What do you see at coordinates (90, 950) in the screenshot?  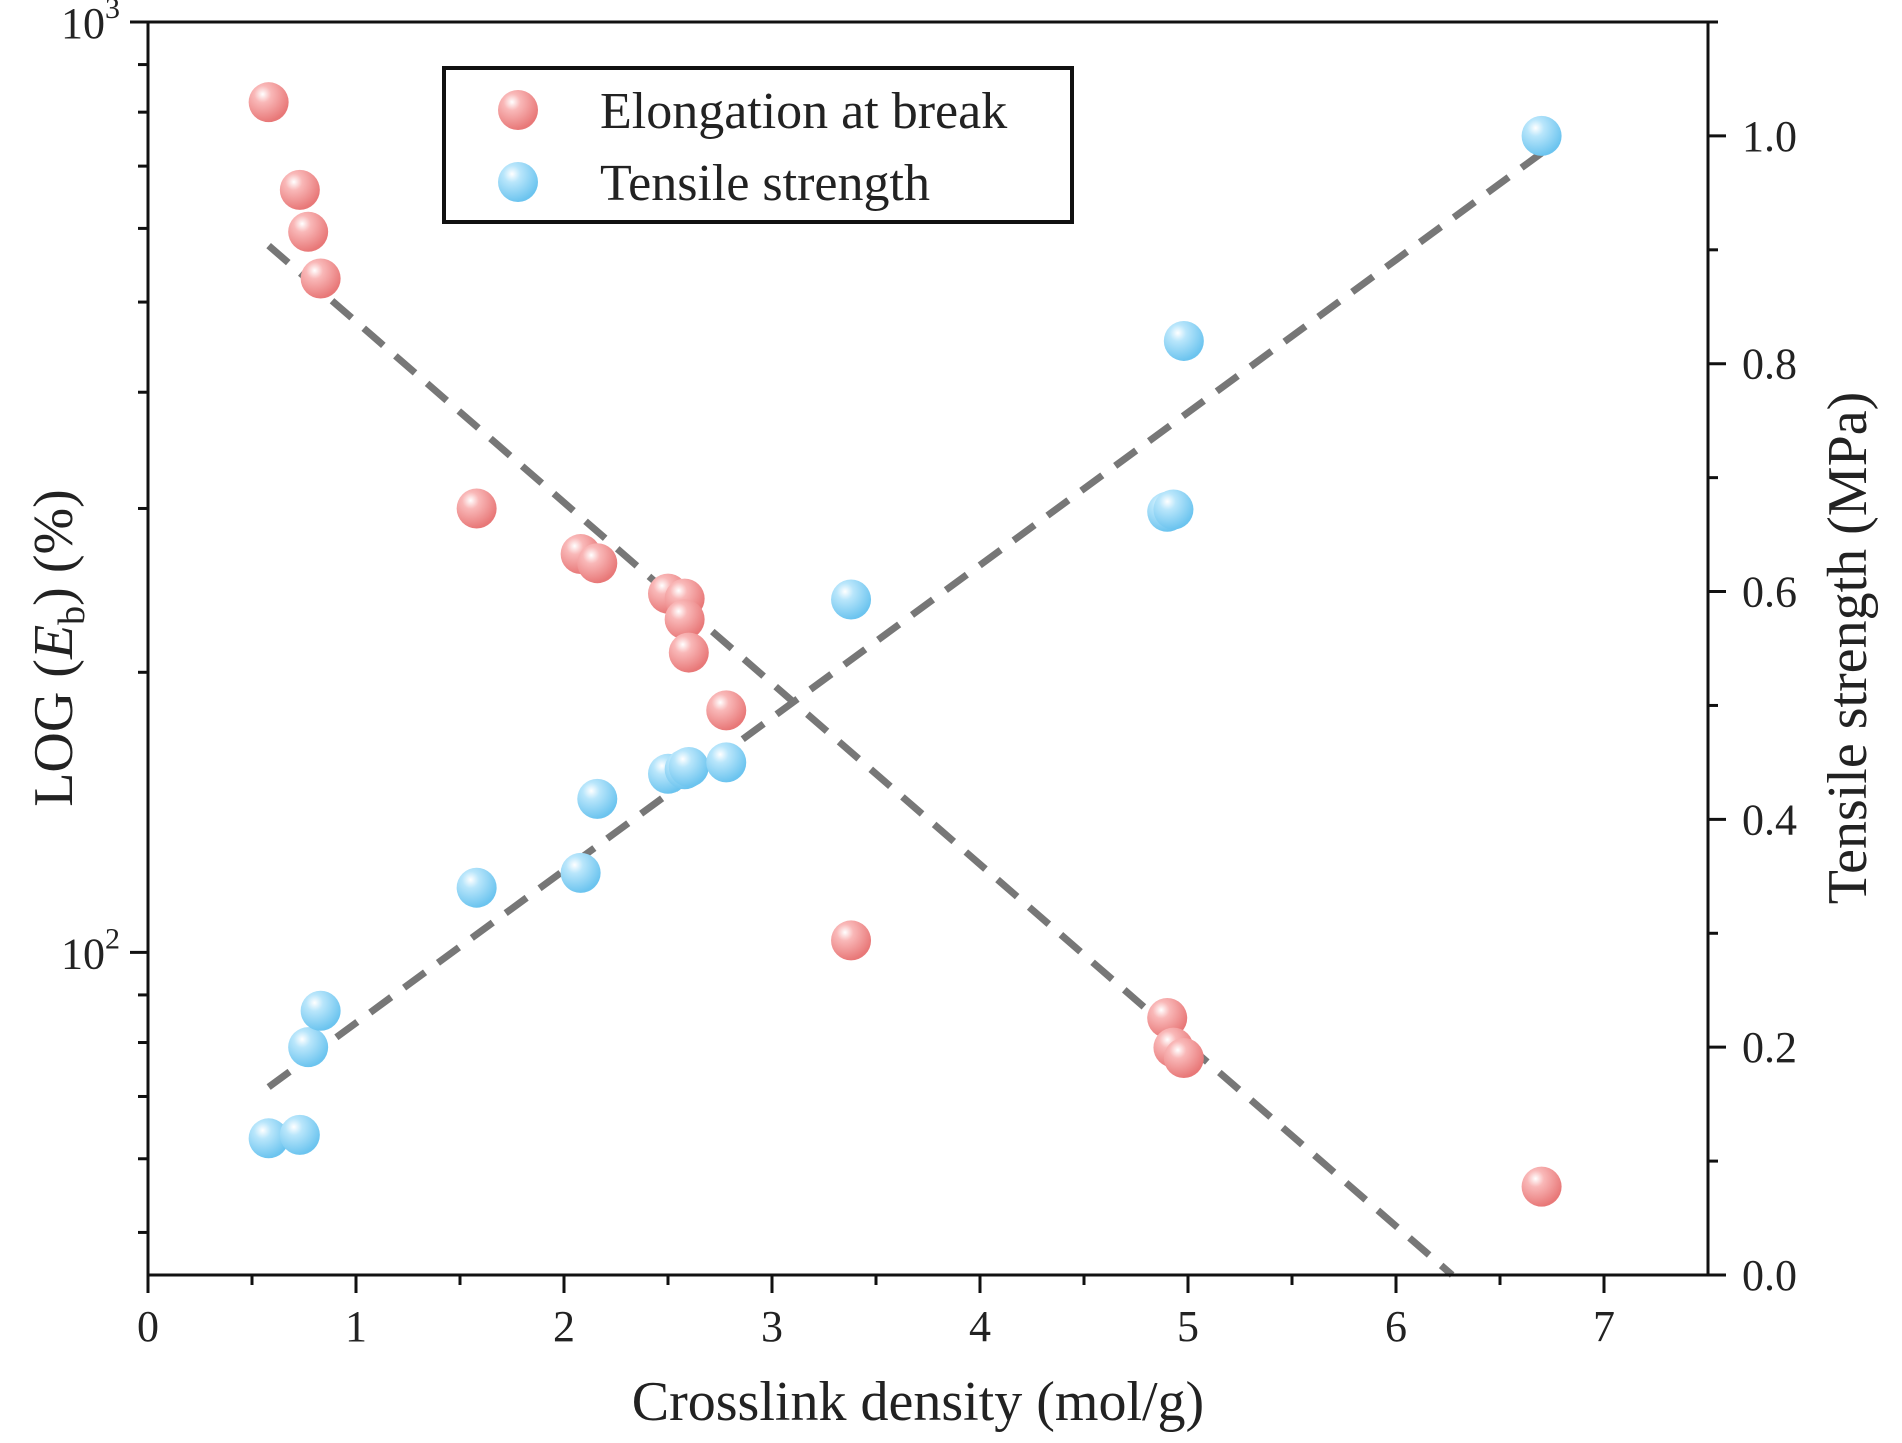 I see `y-left-tick-label: 10²` at bounding box center [90, 950].